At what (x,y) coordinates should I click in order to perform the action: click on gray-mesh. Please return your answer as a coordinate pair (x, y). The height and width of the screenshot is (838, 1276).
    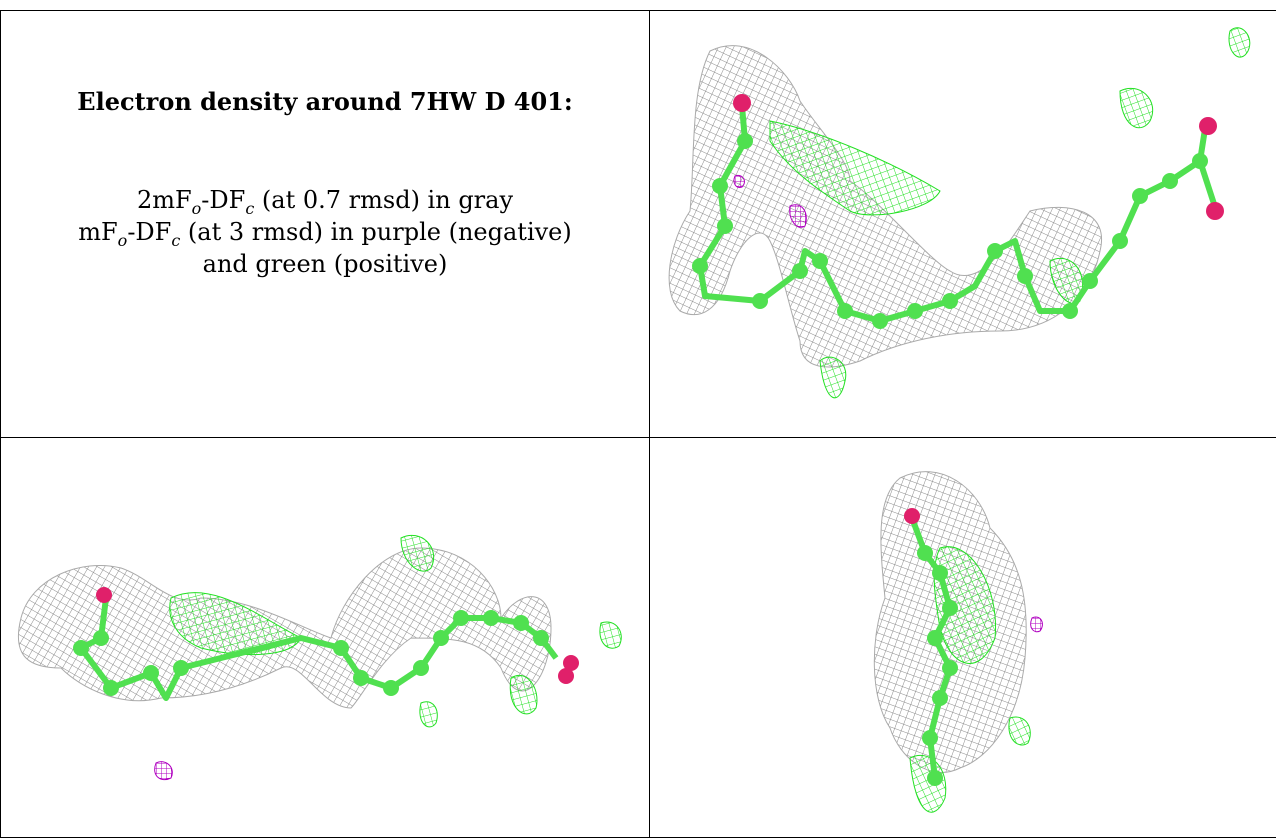
    Looking at the image, I should click on (284, 628).